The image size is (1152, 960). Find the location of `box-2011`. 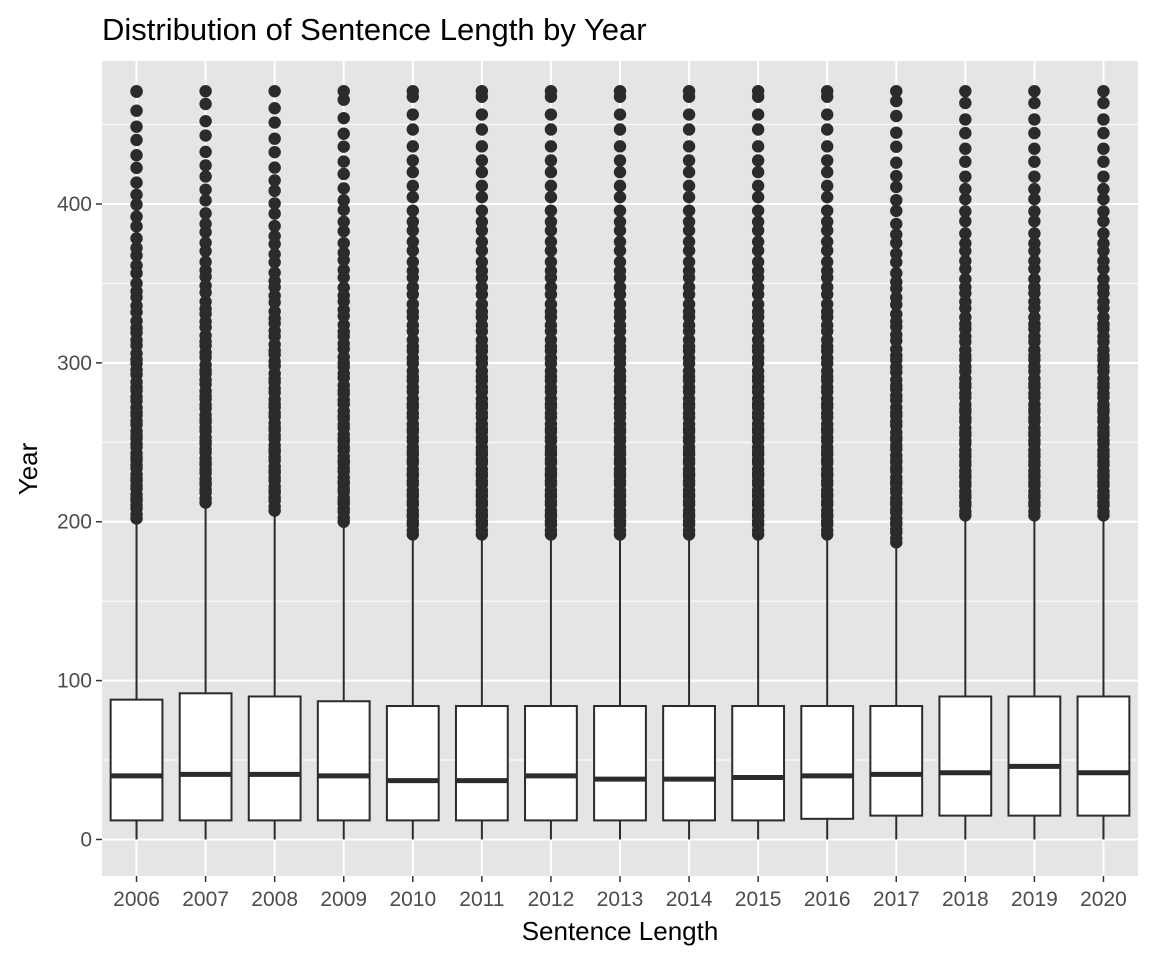

box-2011 is located at coordinates (481, 462).